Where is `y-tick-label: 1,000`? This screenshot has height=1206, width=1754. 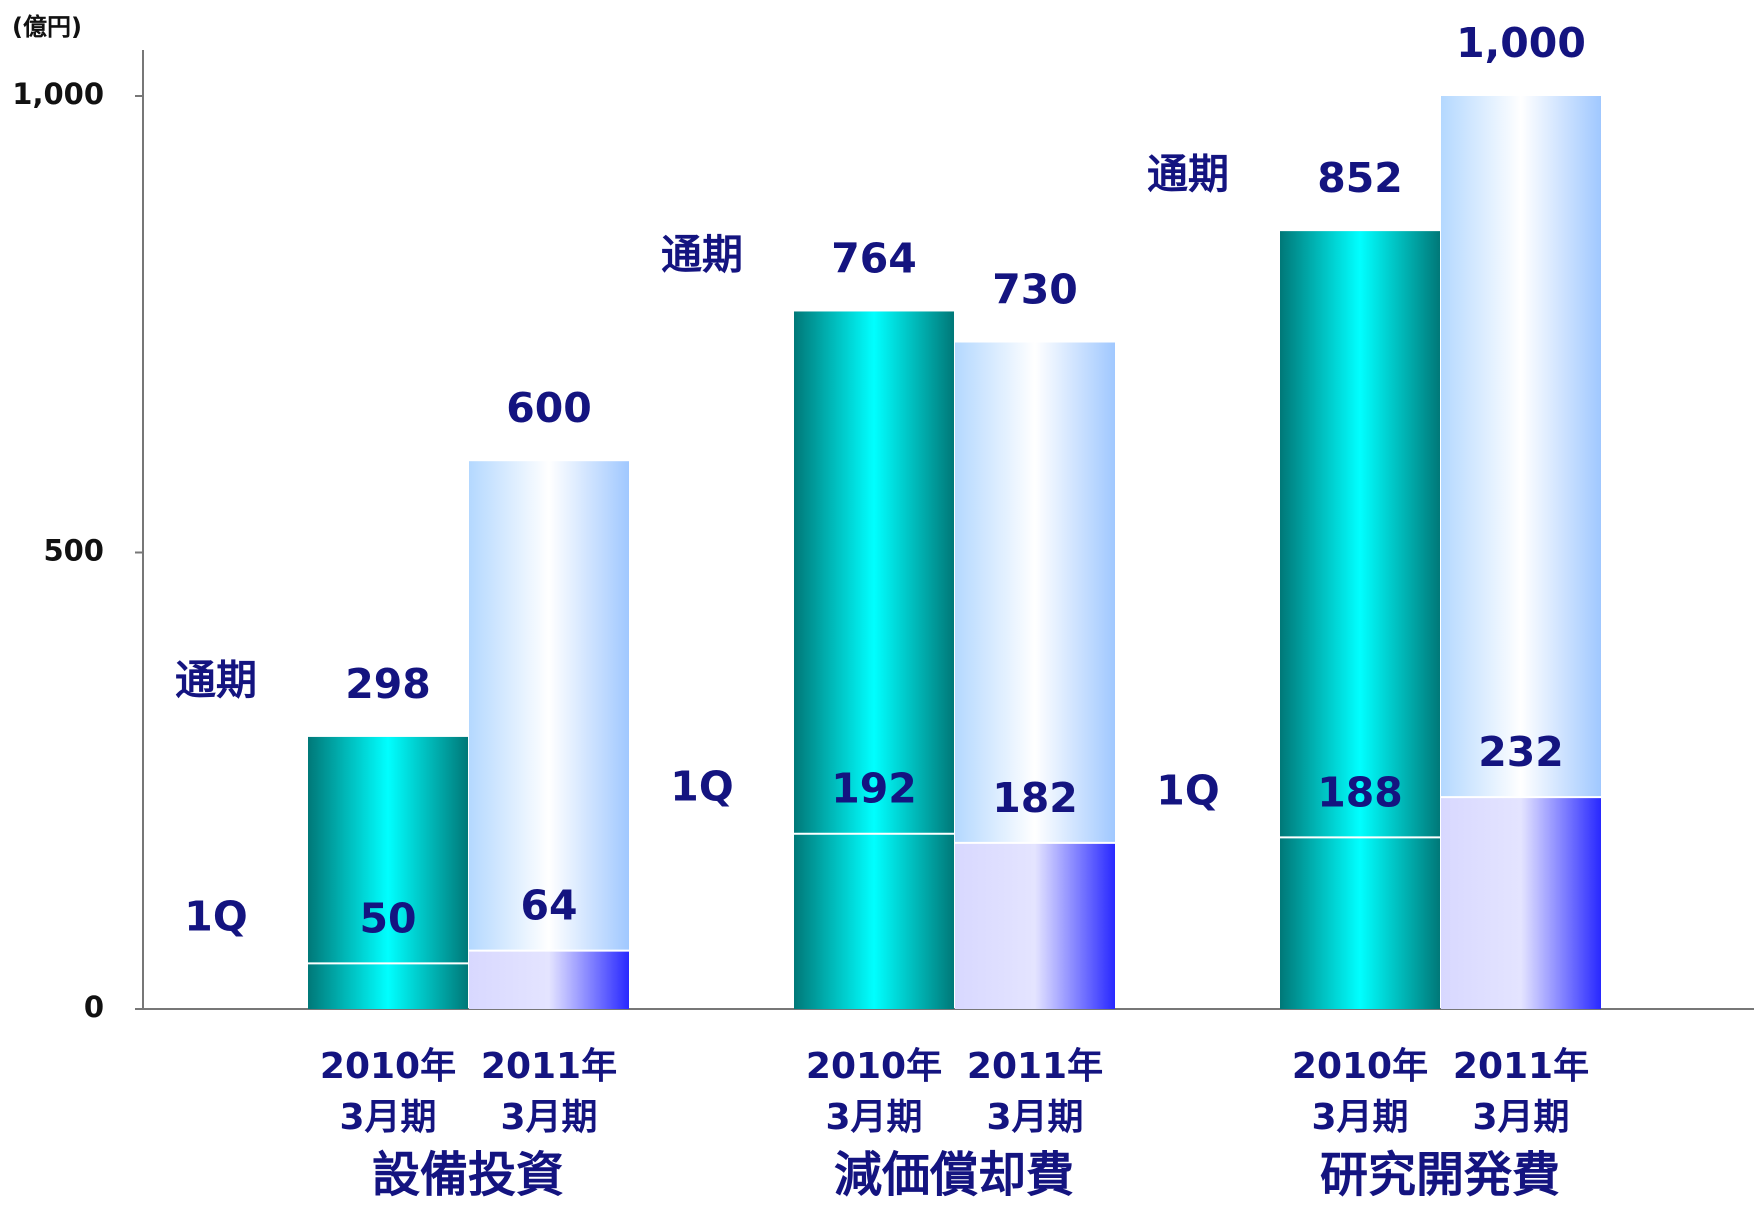 y-tick-label: 1,000 is located at coordinates (58, 94).